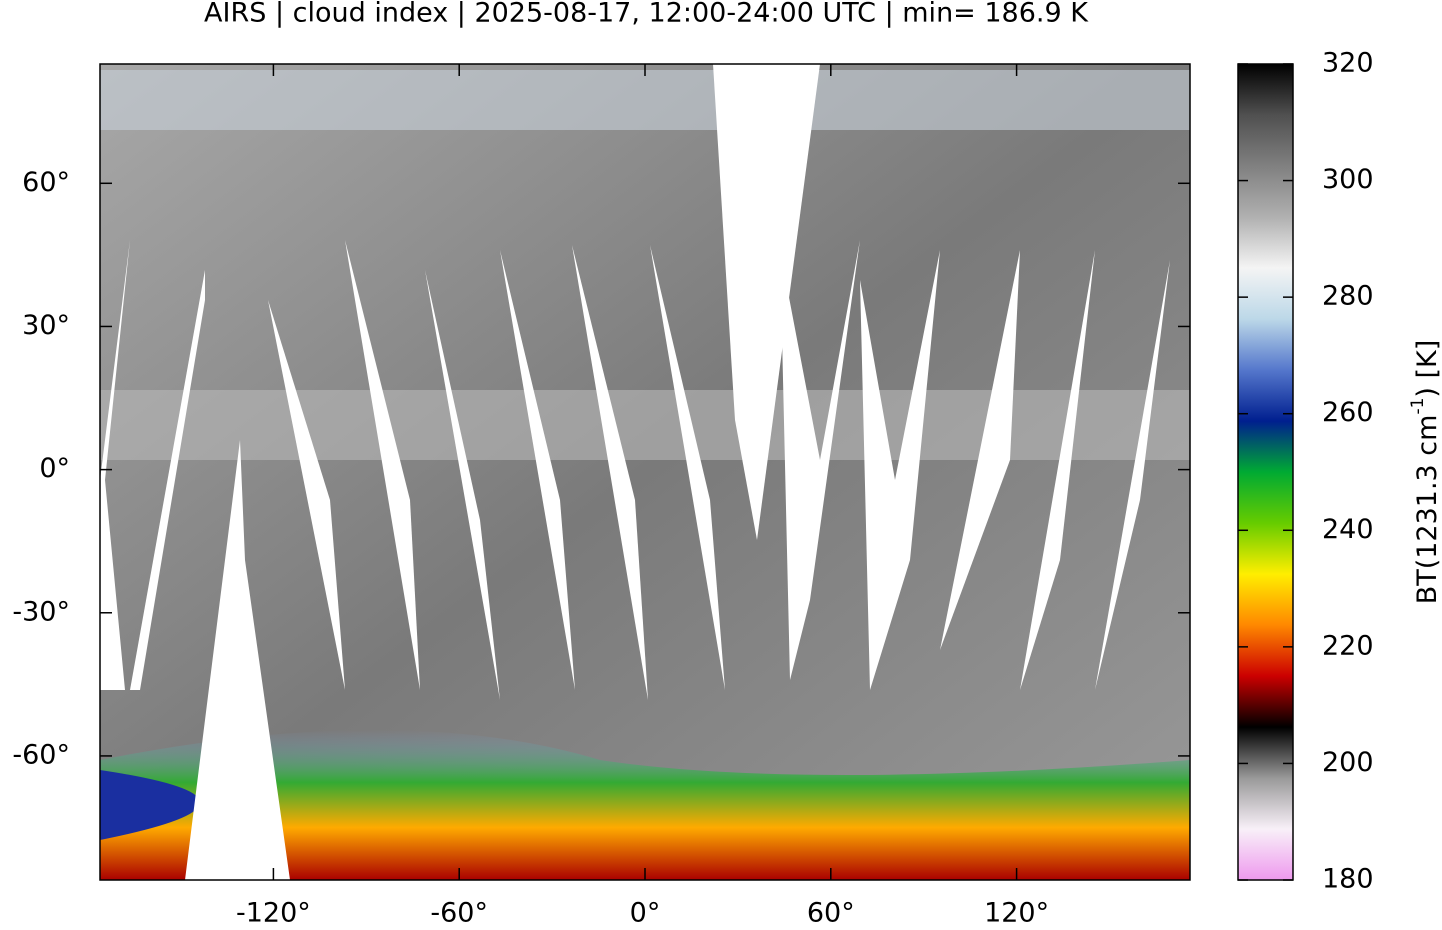 This screenshot has height=930, width=1442. Describe the element at coordinates (41, 611) in the screenshot. I see `y-tick-label: -30°` at that location.